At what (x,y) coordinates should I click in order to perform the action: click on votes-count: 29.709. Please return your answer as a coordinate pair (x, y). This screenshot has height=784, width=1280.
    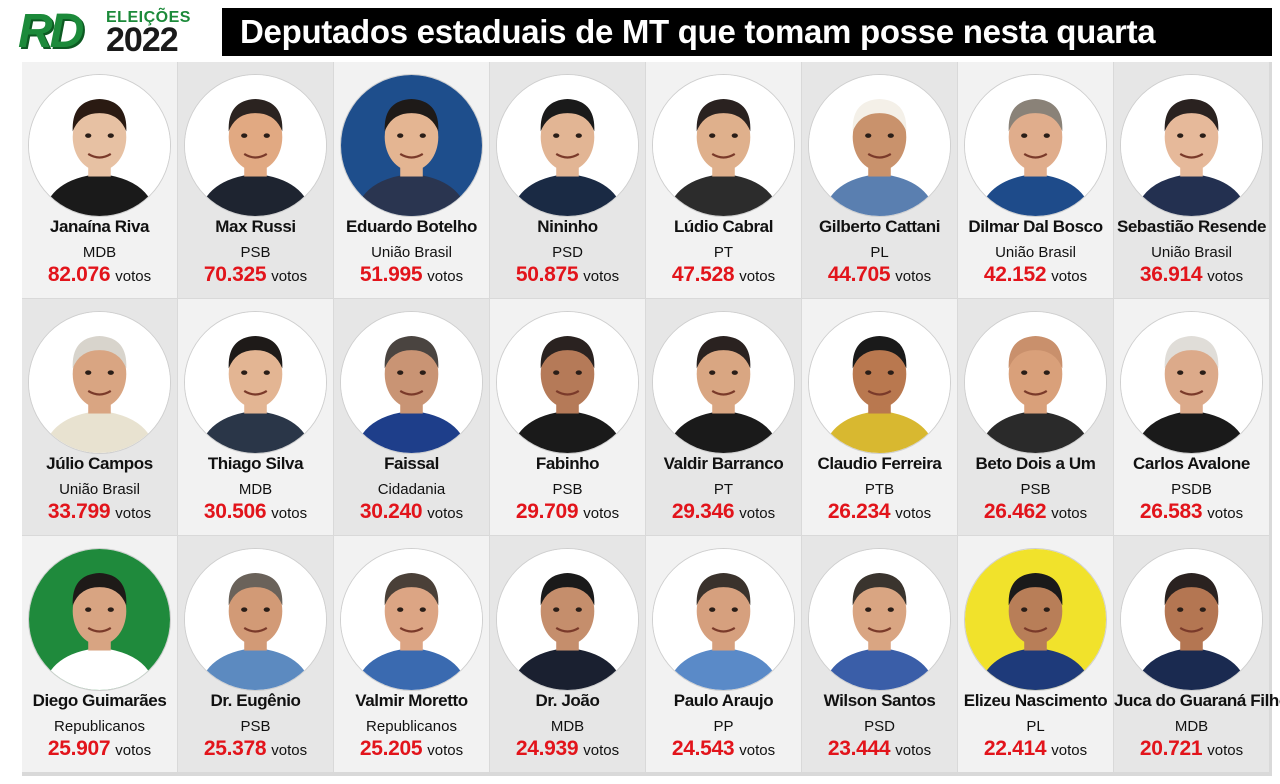
    Looking at the image, I should click on (547, 511).